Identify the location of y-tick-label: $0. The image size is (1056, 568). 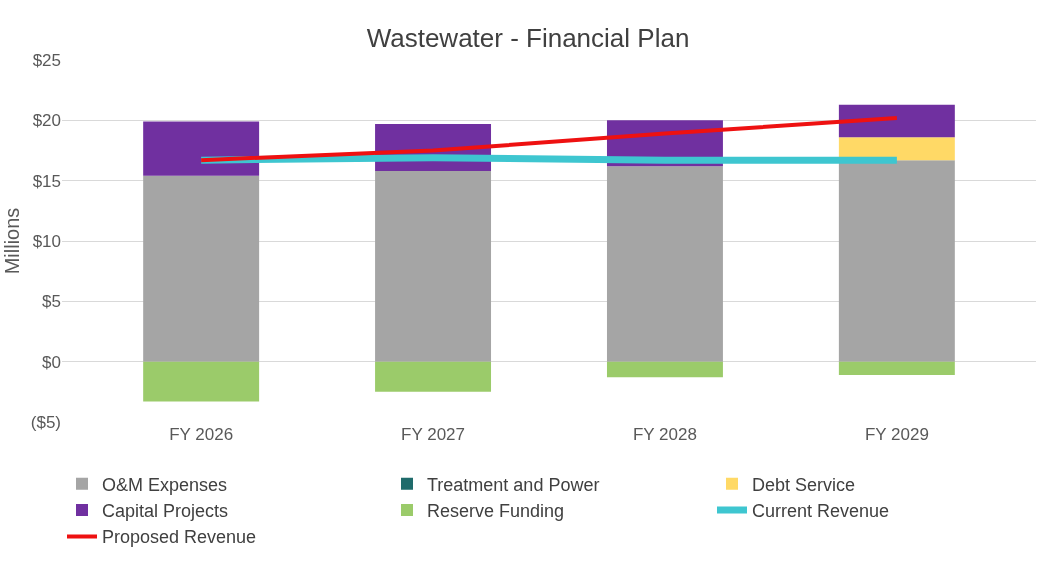
(51, 362).